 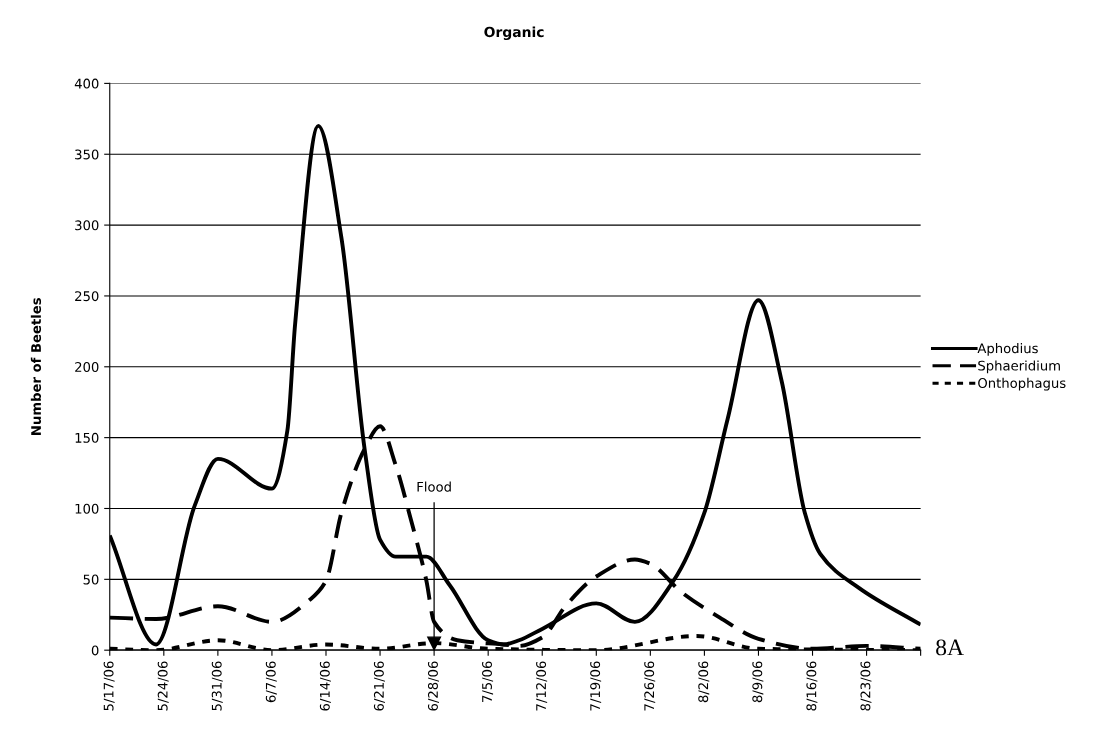 What do you see at coordinates (87, 296) in the screenshot?
I see `y-tick-label: 250` at bounding box center [87, 296].